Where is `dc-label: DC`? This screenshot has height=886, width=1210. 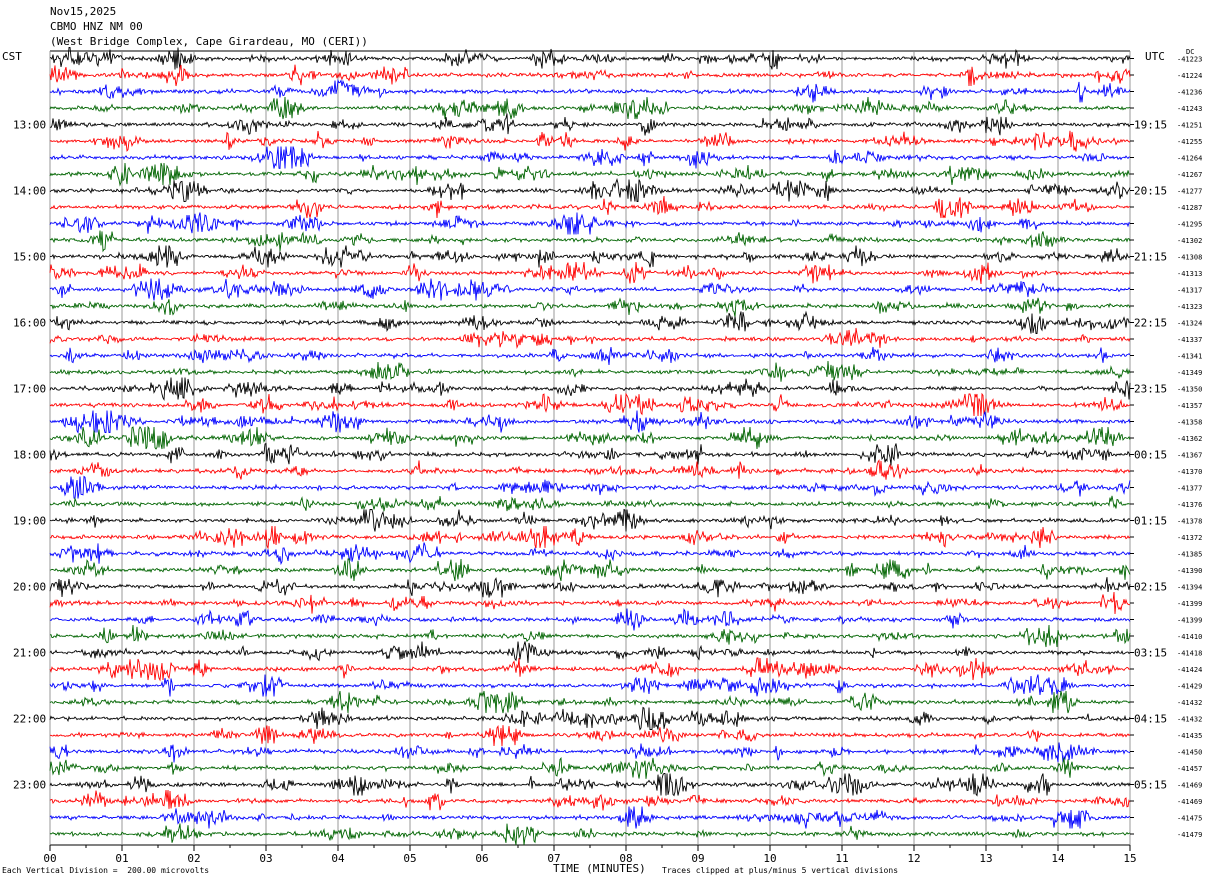 dc-label: DC is located at coordinates (1190, 52).